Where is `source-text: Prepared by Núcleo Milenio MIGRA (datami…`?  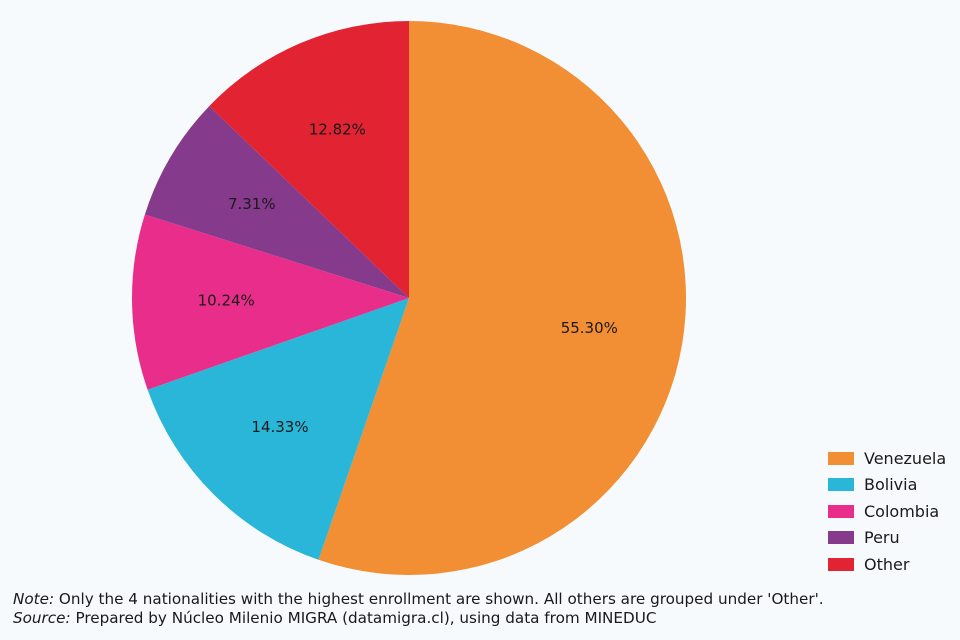 source-text: Prepared by Núcleo Milenio MIGRA (datami… is located at coordinates (363, 618).